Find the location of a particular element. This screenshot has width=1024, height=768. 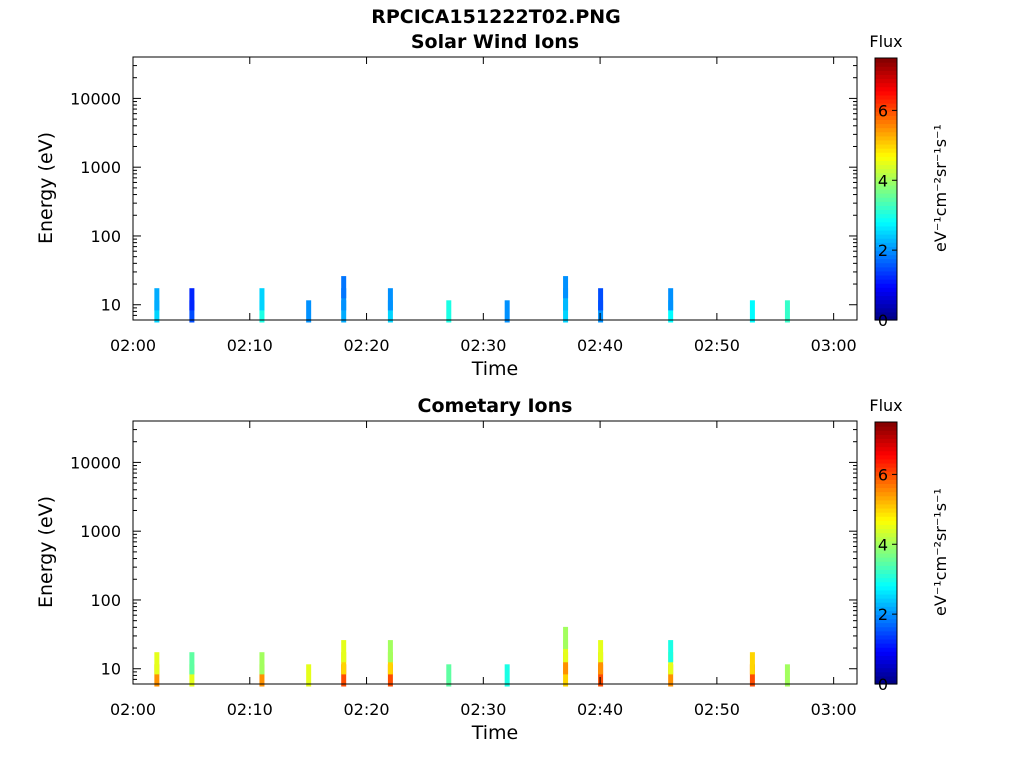

cometary-ytick-label: 10 is located at coordinates (111, 669).